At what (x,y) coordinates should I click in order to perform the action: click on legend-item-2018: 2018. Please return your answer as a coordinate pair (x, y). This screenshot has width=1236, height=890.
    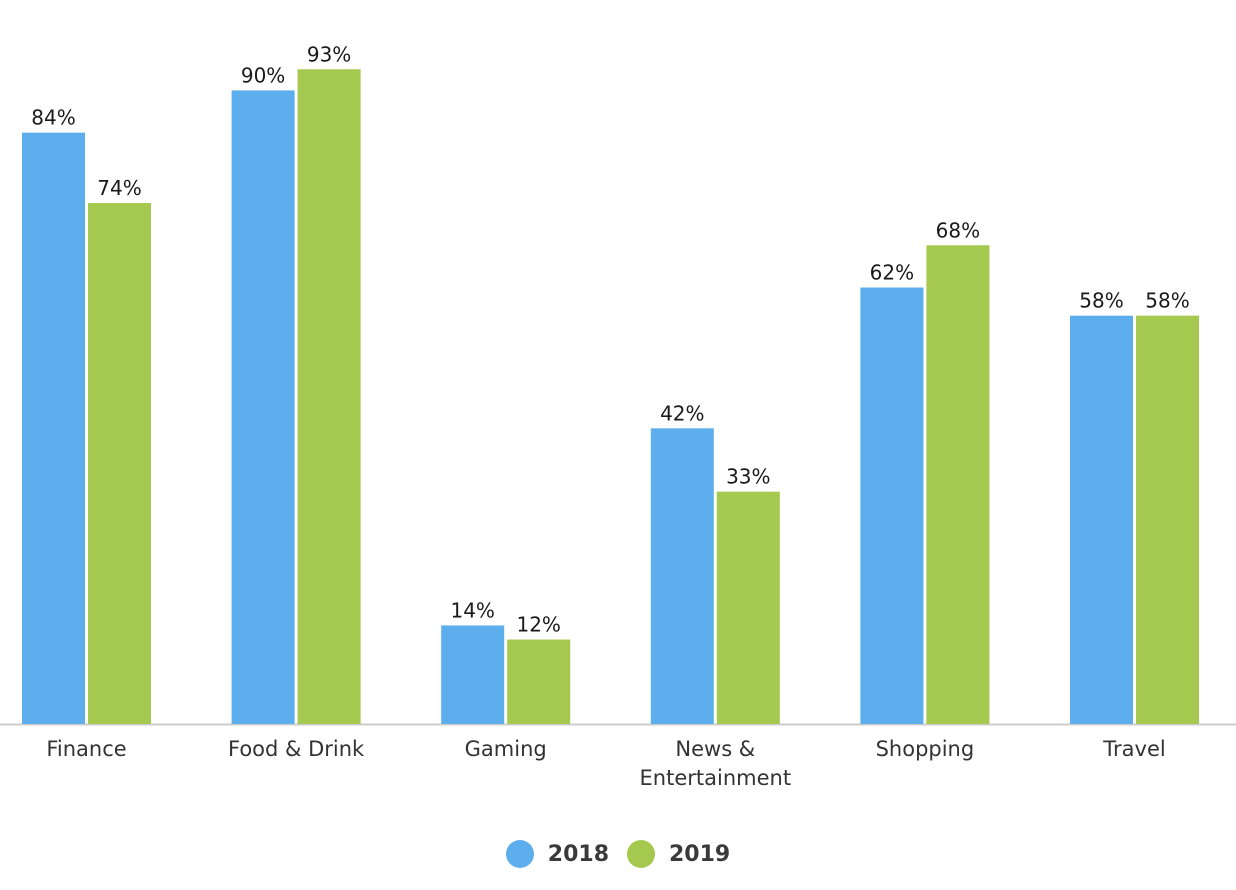
    Looking at the image, I should click on (557, 854).